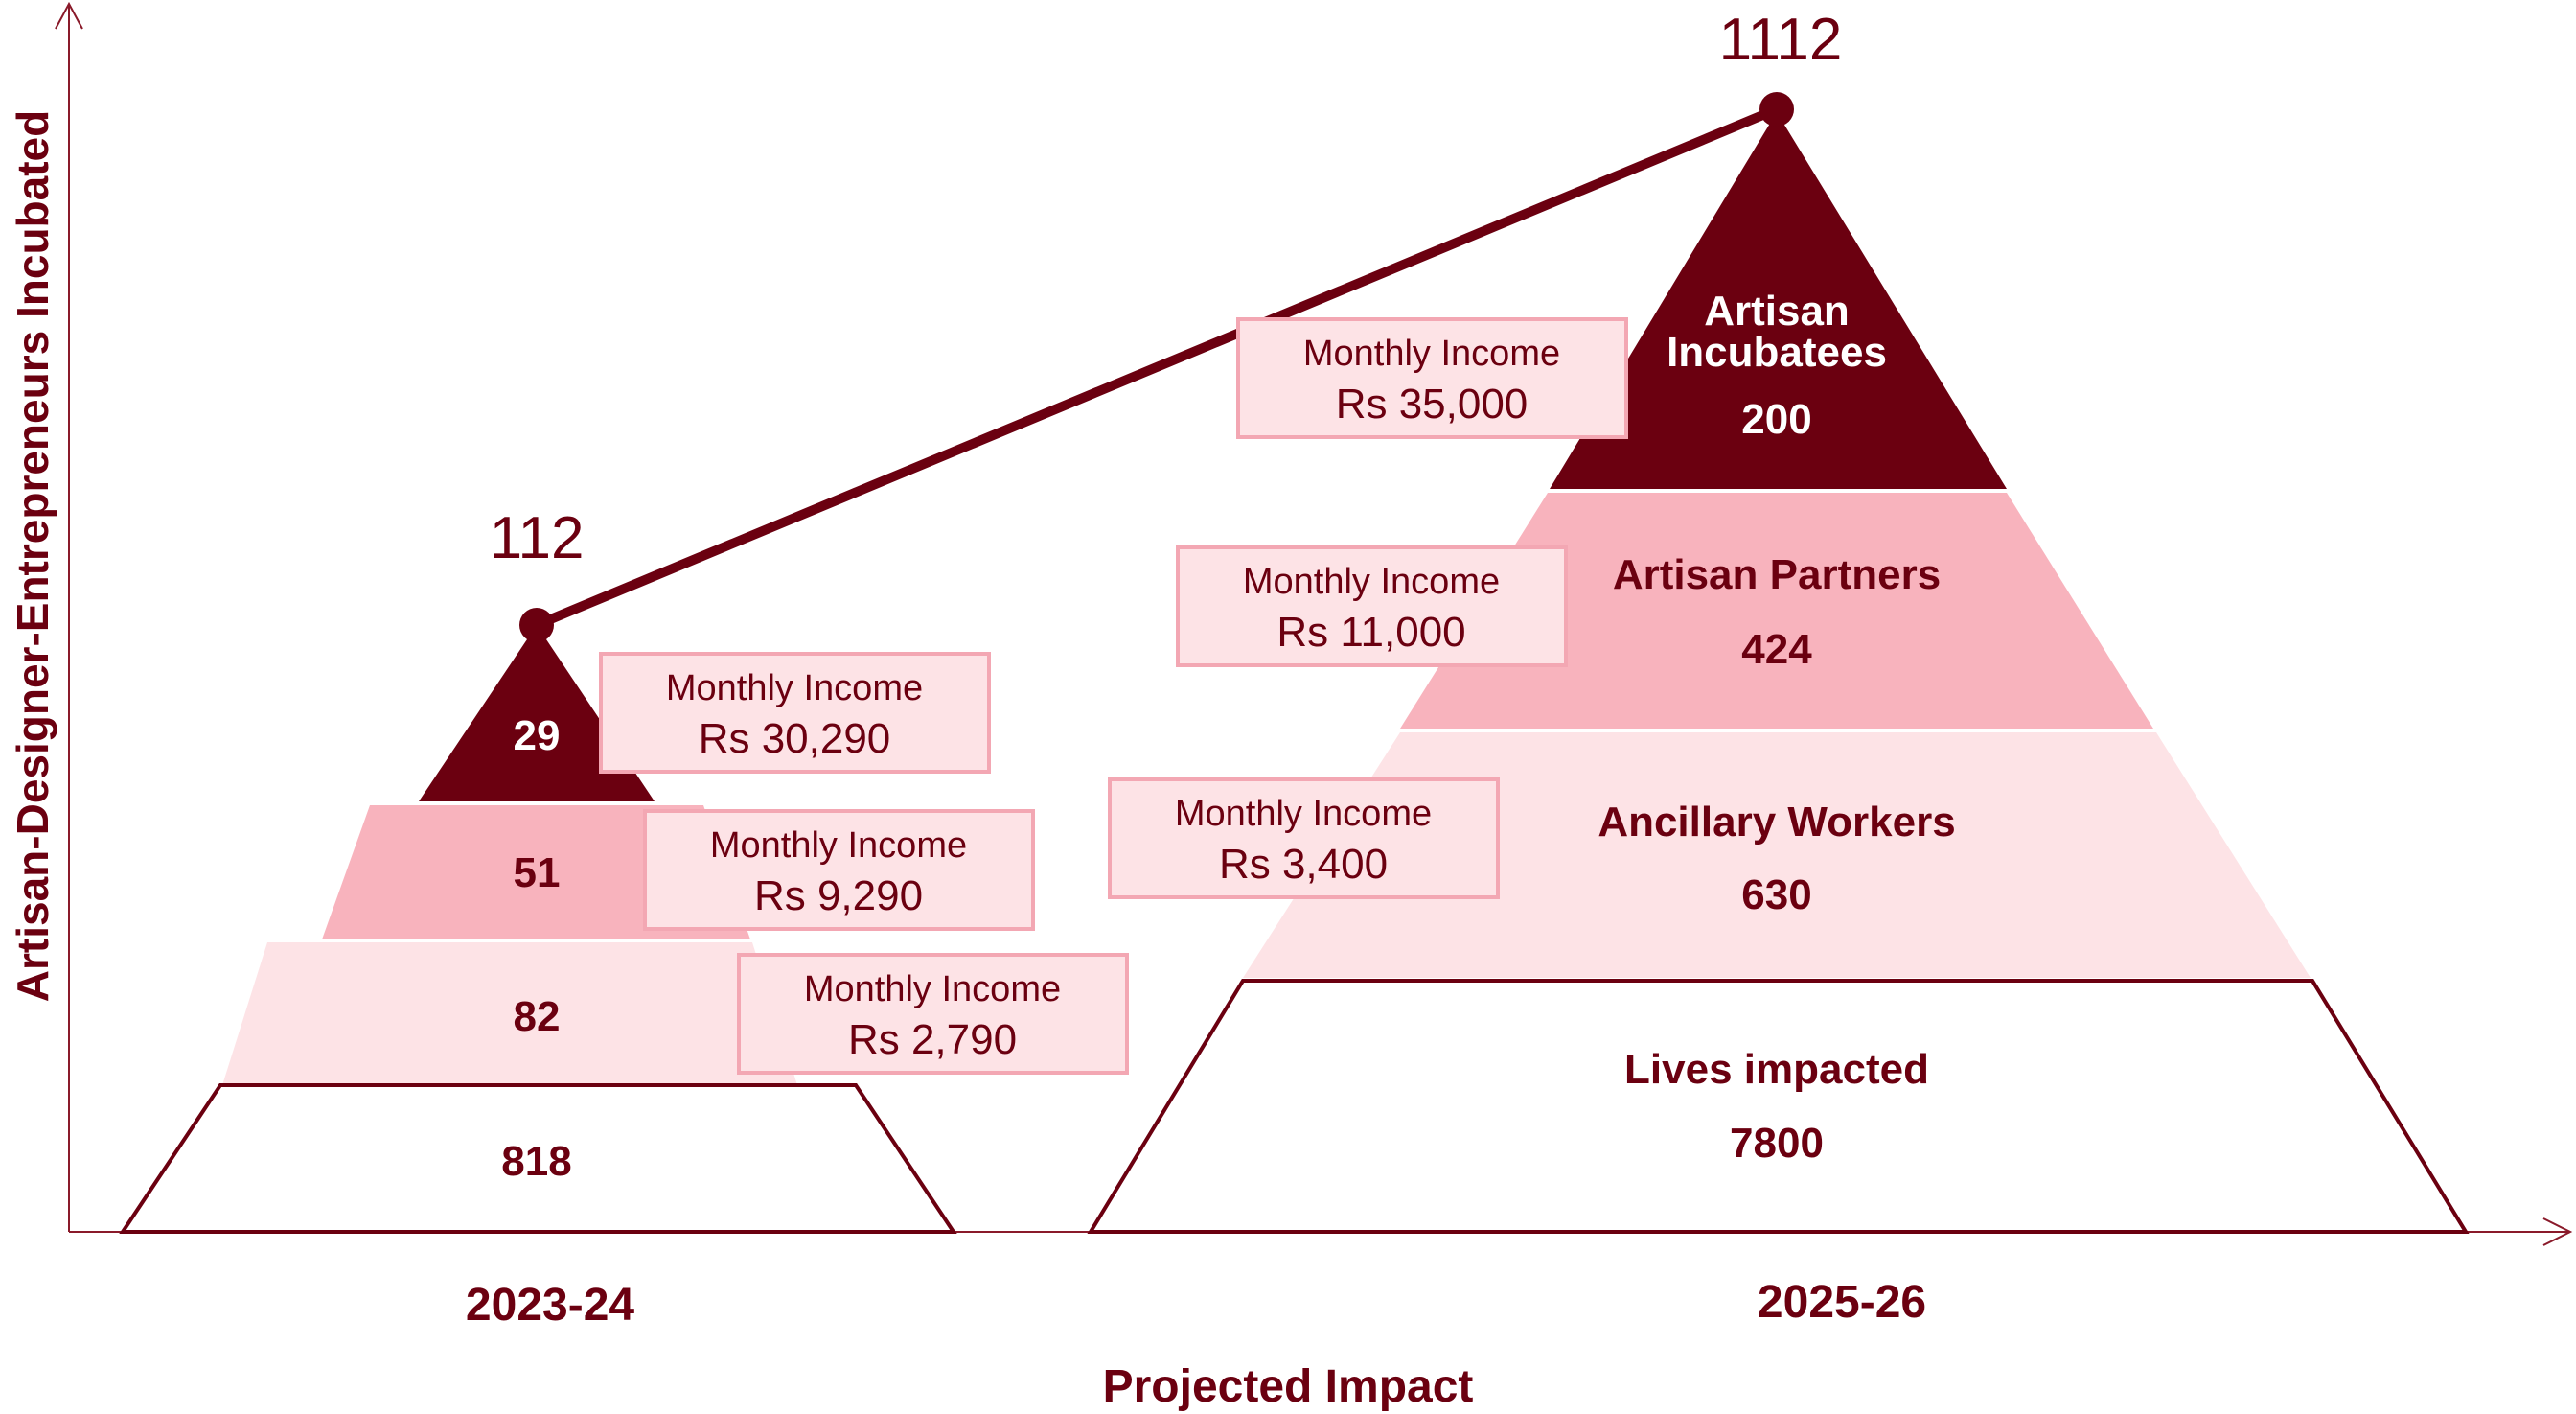 This screenshot has height=1414, width=2576. I want to click on income-box-2025-tier1-value: Rs 35,000, so click(1433, 404).